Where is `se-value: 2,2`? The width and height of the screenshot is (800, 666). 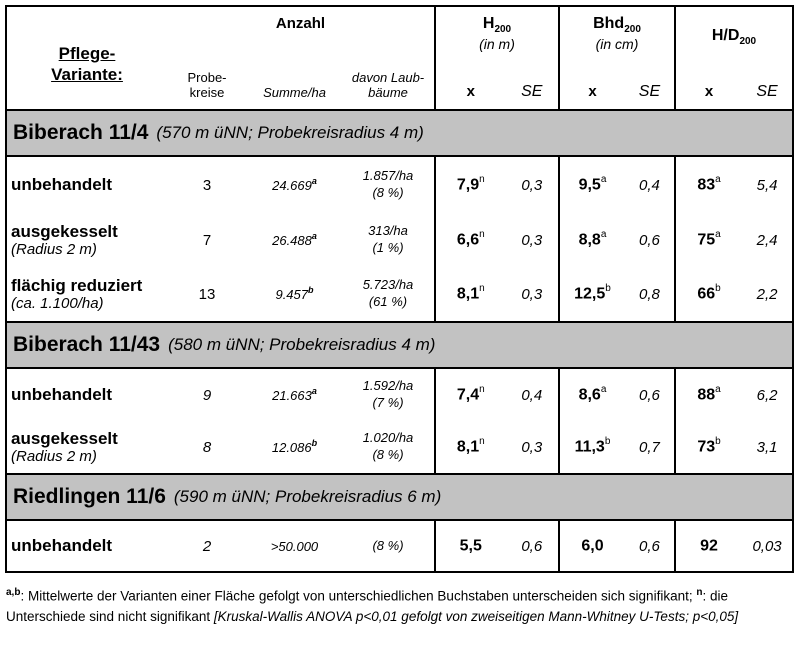
se-value: 2,2 is located at coordinates (767, 294).